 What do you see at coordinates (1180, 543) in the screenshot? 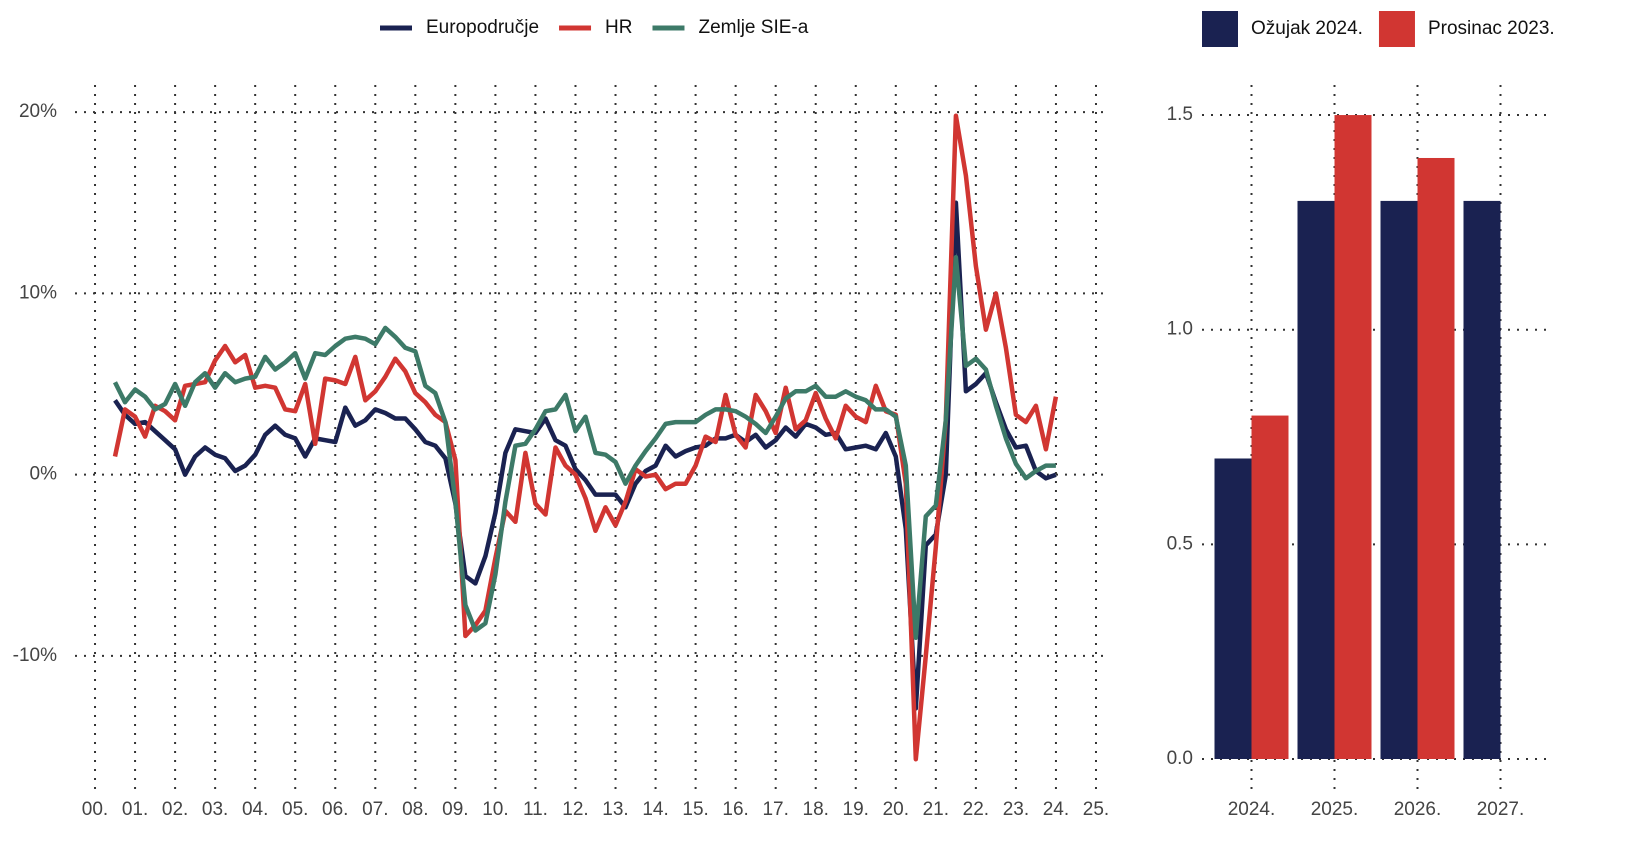
I see `y-tick-label: 0.5` at bounding box center [1180, 543].